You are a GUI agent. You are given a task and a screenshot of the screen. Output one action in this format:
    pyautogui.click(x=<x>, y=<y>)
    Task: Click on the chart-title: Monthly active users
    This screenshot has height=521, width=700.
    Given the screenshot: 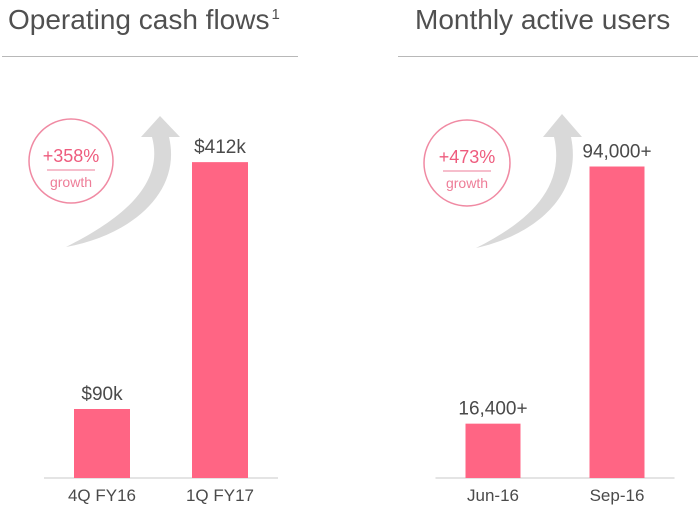 What is the action you would take?
    pyautogui.click(x=542, y=20)
    